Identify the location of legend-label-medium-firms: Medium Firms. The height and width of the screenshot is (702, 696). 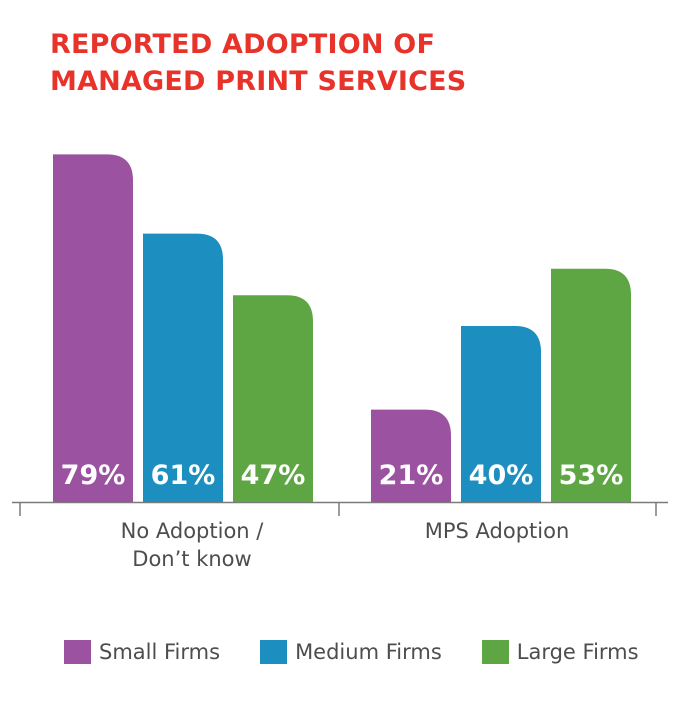
(368, 652).